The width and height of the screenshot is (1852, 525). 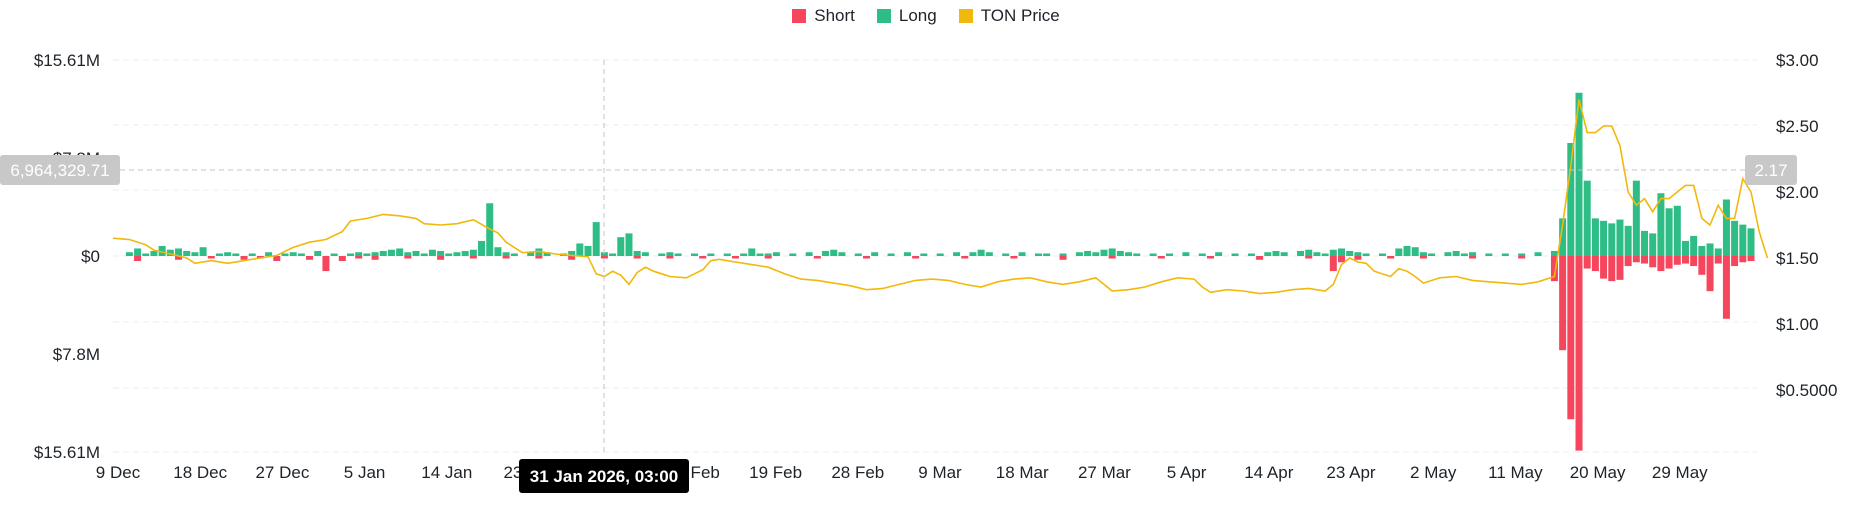 What do you see at coordinates (906, 16) in the screenshot?
I see `legend-item-long: Long` at bounding box center [906, 16].